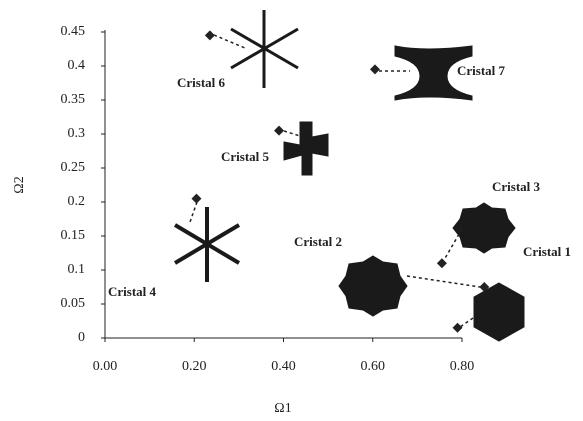 Image resolution: width=583 pixels, height=421 pixels. I want to click on point-label: Cristal 4, so click(132, 291).